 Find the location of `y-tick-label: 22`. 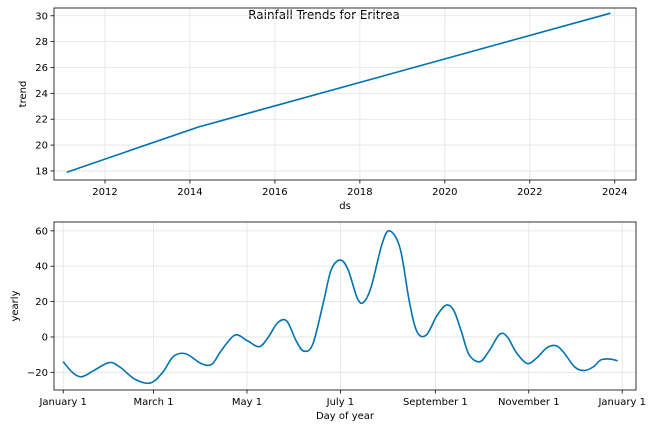

y-tick-label: 22 is located at coordinates (41, 120).